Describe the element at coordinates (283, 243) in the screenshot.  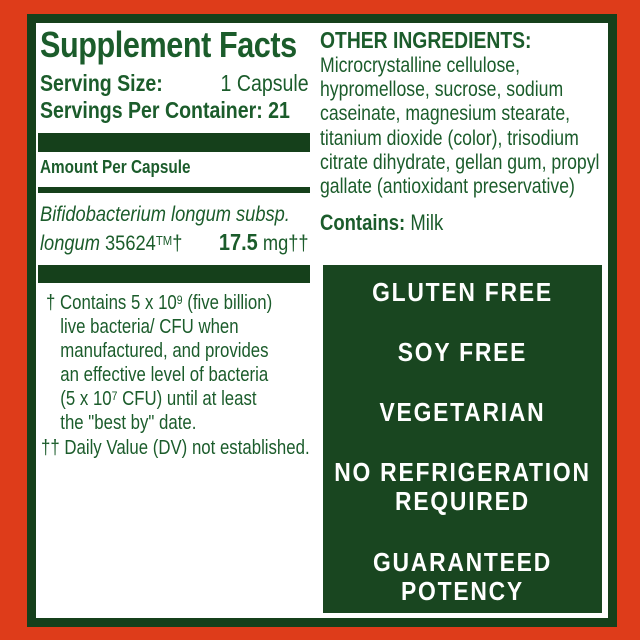
I see `amount-unit: mg††` at that location.